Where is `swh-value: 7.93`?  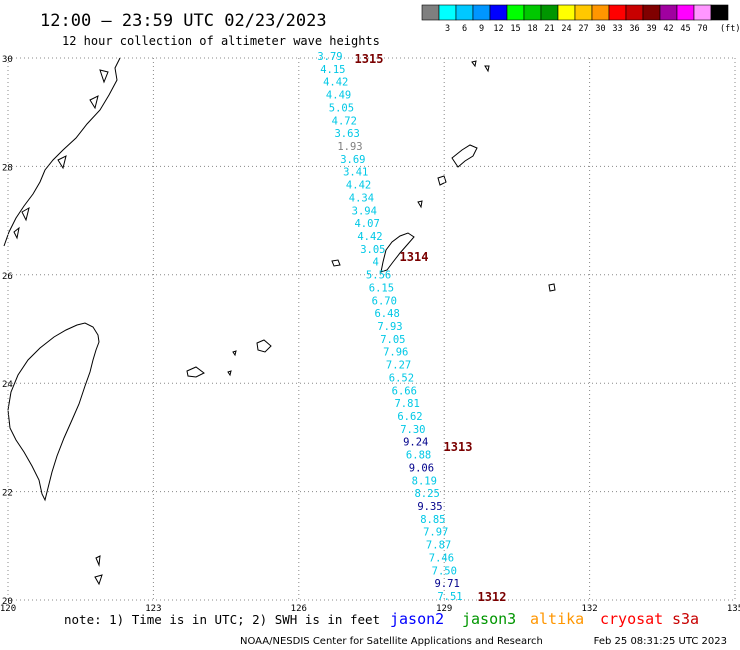
swh-value: 7.93 is located at coordinates (389, 327).